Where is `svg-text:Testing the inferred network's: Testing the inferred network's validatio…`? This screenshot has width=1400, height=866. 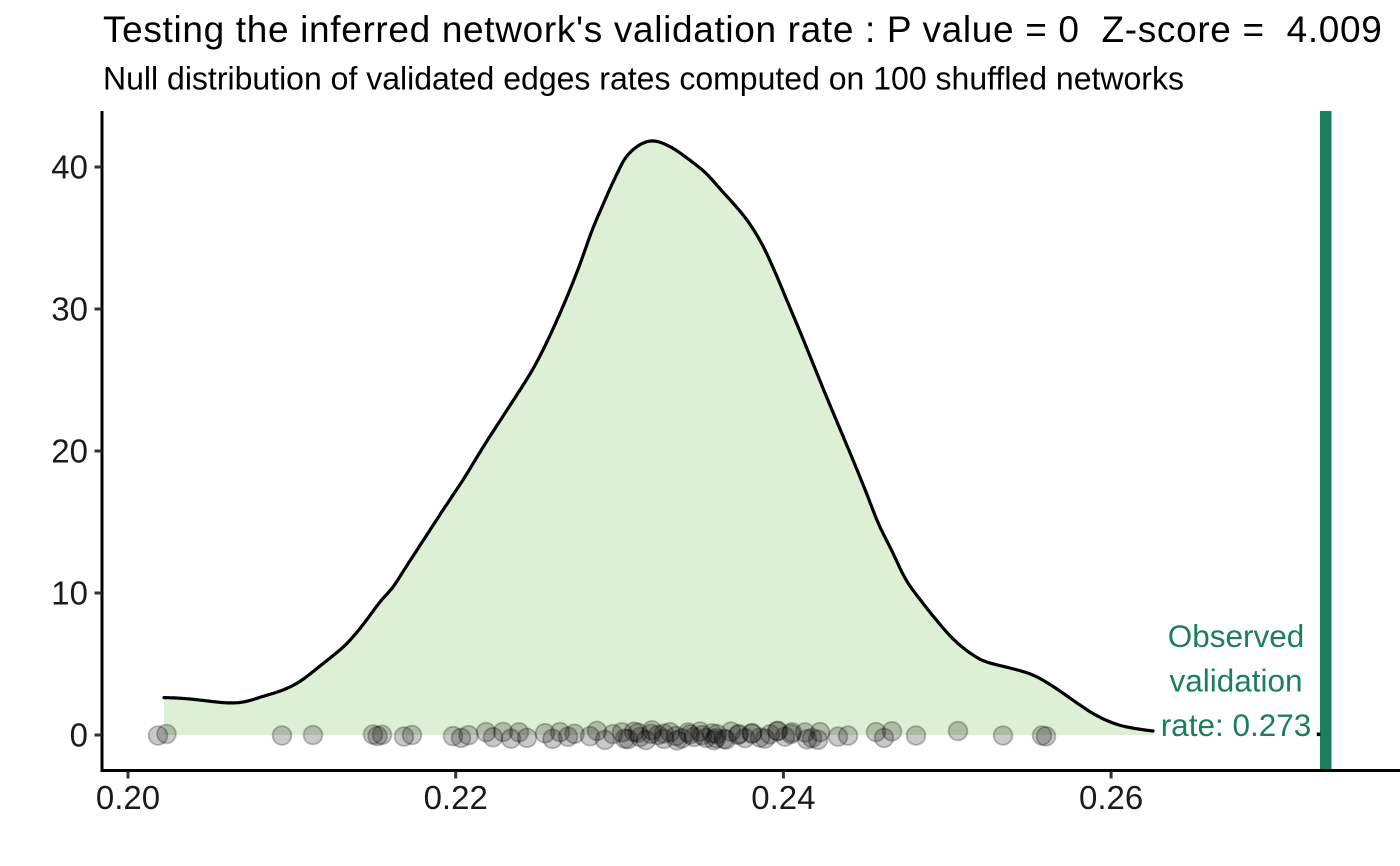
svg-text:Testing the inferred network's: Testing the inferred network's validatio… is located at coordinates (743, 29).